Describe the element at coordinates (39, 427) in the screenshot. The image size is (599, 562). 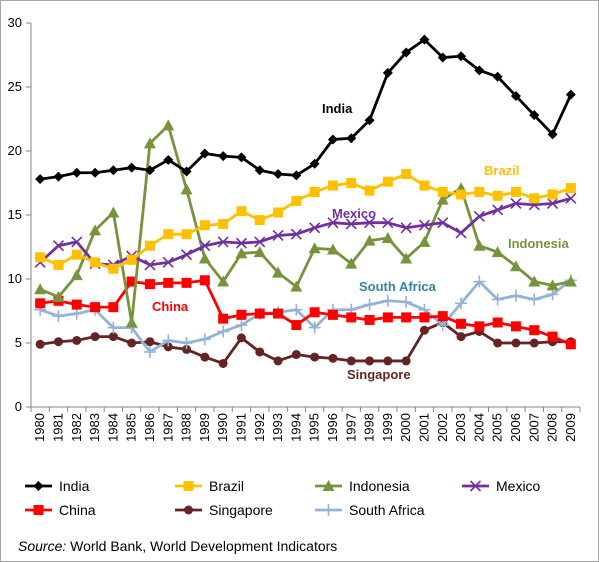
I see `x-tick-label: 1980` at that location.